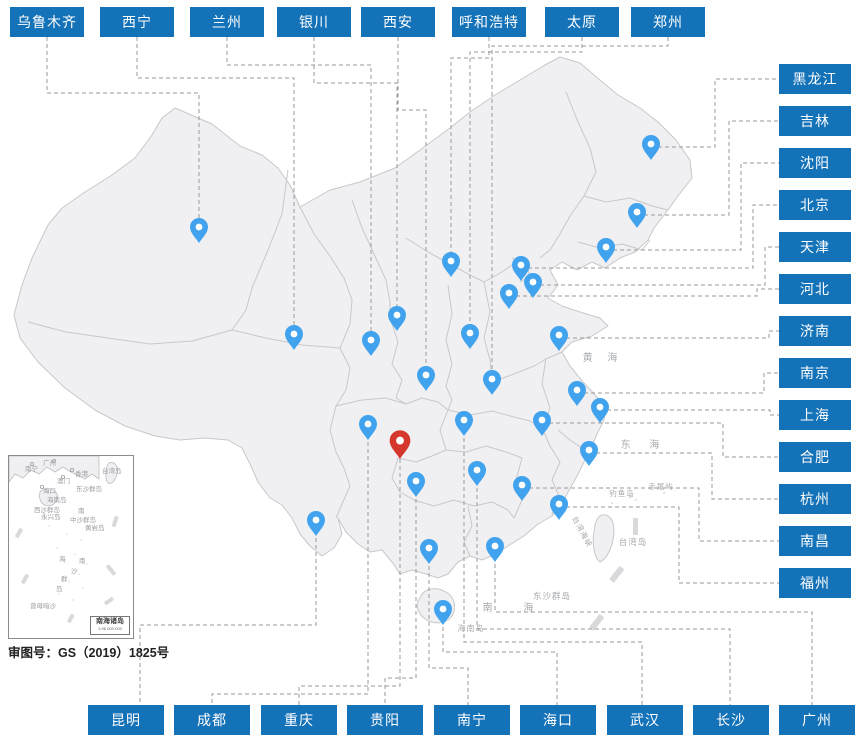 Image resolution: width=857 pixels, height=748 pixels. What do you see at coordinates (400, 444) in the screenshot?
I see `map-pin-red` at bounding box center [400, 444].